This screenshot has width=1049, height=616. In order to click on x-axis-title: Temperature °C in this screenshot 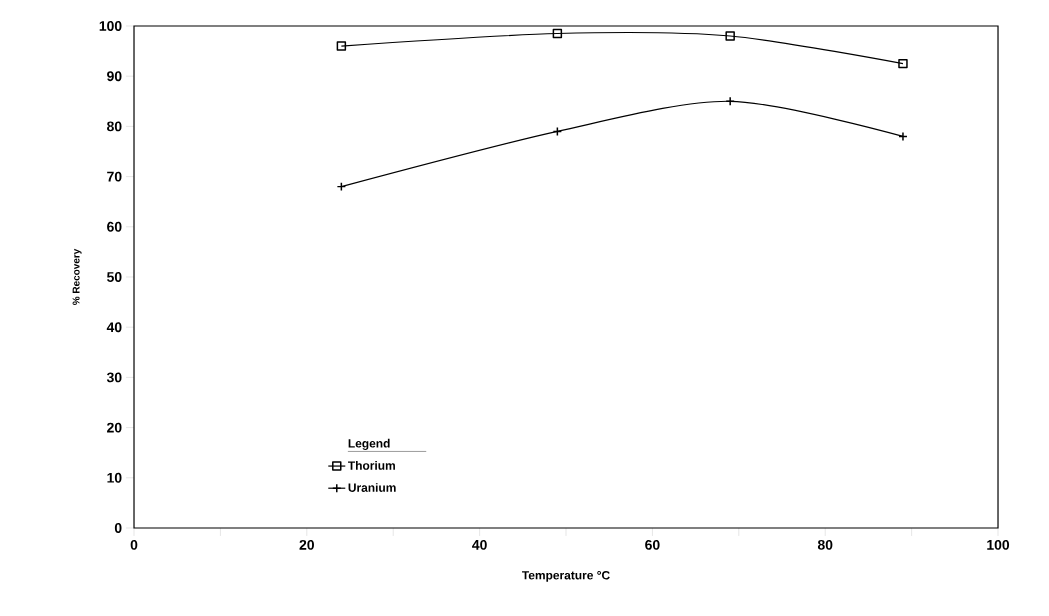, I will do `click(566, 576)`.